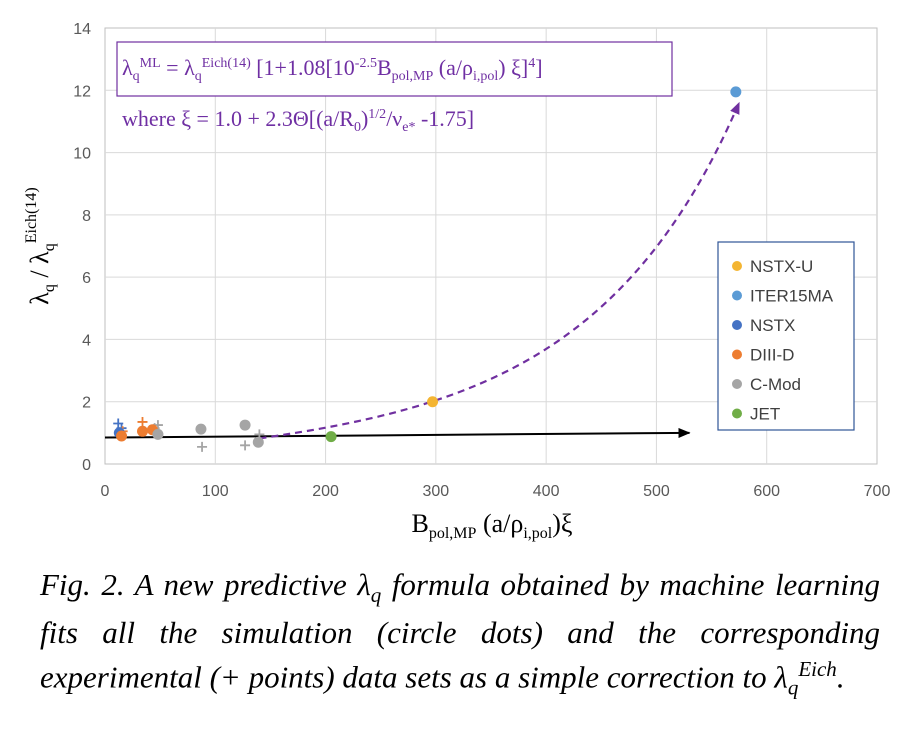 Image resolution: width=908 pixels, height=744 pixels. What do you see at coordinates (781, 266) in the screenshot?
I see `legend-label: NSTX-U` at bounding box center [781, 266].